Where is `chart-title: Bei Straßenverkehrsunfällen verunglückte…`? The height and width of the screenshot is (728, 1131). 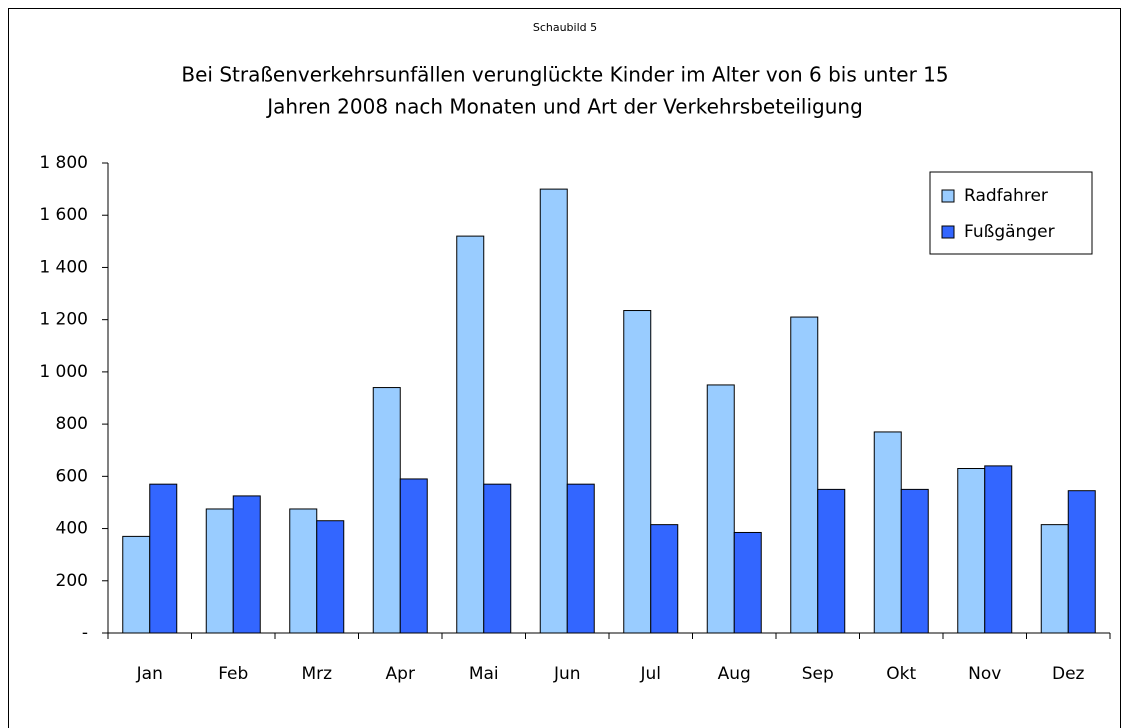
chart-title: Bei Straßenverkehrsunfällen verunglückte… is located at coordinates (564, 75).